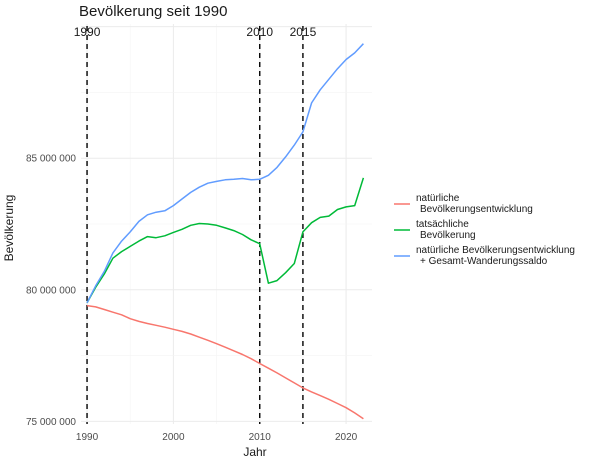  What do you see at coordinates (51, 422) in the screenshot?
I see `y-tick-label: 75 000 000` at bounding box center [51, 422].